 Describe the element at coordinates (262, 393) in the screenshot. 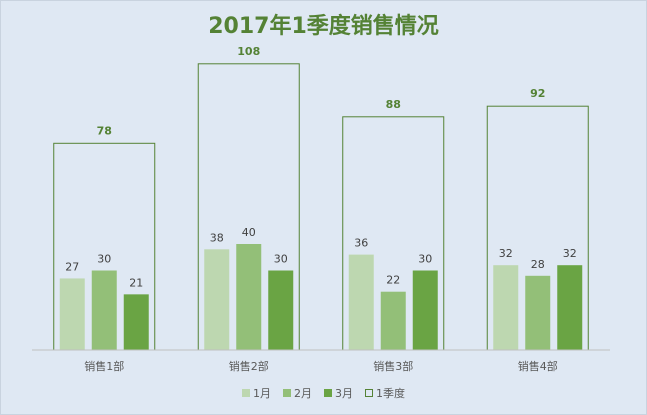

I see `legend-label: 1月` at that location.